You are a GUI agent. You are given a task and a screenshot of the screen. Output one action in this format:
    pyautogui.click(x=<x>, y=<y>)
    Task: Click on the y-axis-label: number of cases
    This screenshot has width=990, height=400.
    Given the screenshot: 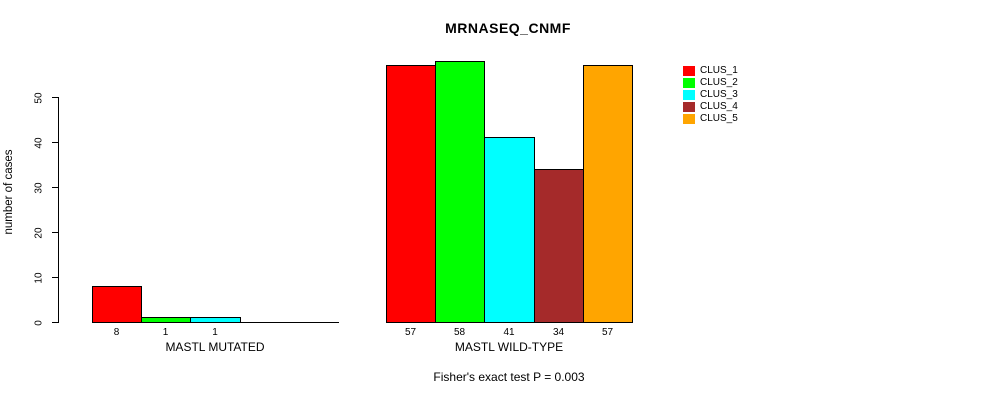 What is the action you would take?
    pyautogui.click(x=9, y=192)
    